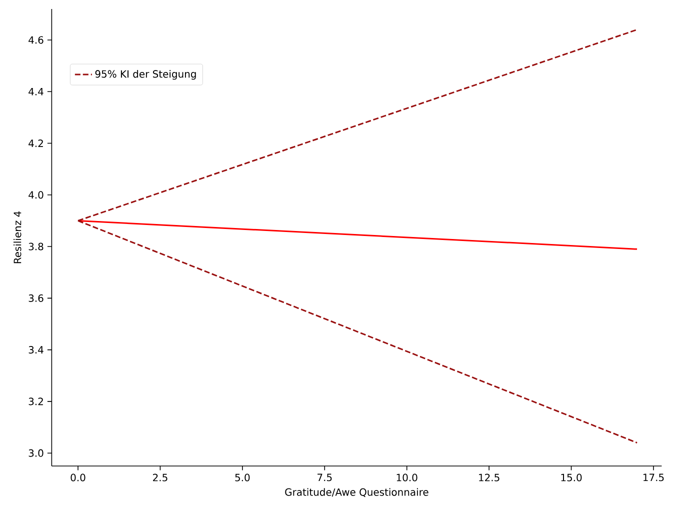 This screenshot has height=519, width=697. I want to click on y-tick-label: 3.2, so click(35, 402).